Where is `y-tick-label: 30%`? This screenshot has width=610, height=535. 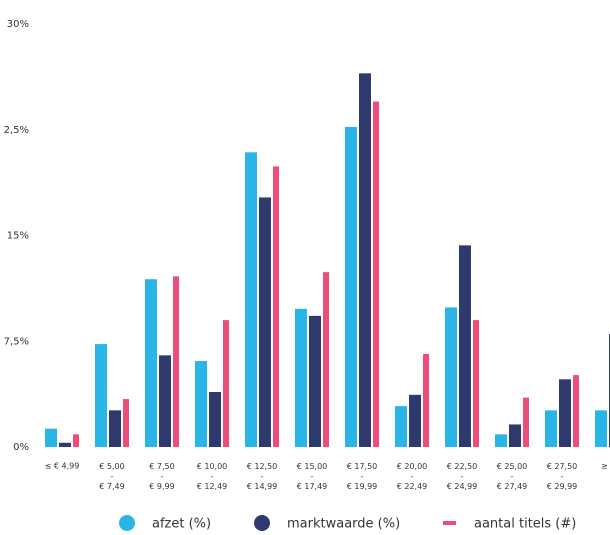 y-tick-label: 30% is located at coordinates (18, 24).